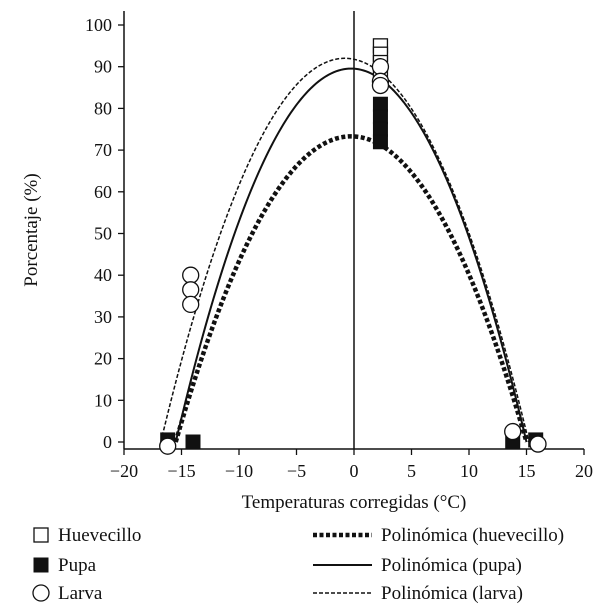 This screenshot has width=607, height=609. Describe the element at coordinates (103, 67) in the screenshot. I see `y-tick-label: 90` at that location.